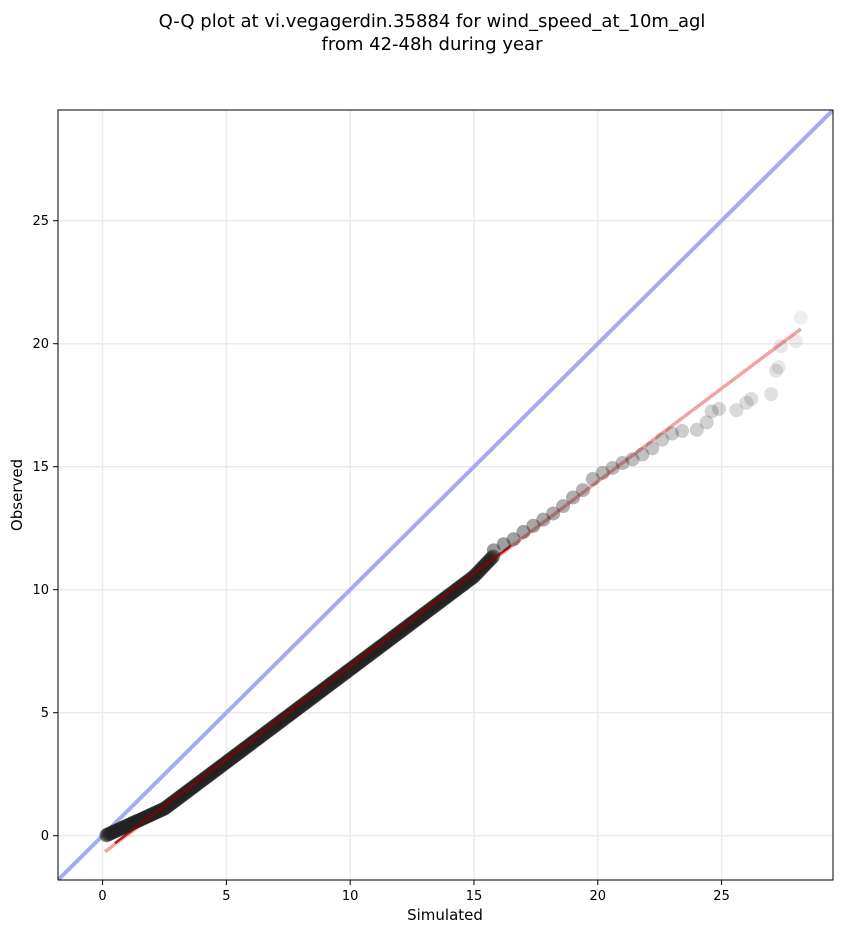  What do you see at coordinates (721, 896) in the screenshot?
I see `x-tick-label: 25` at bounding box center [721, 896].